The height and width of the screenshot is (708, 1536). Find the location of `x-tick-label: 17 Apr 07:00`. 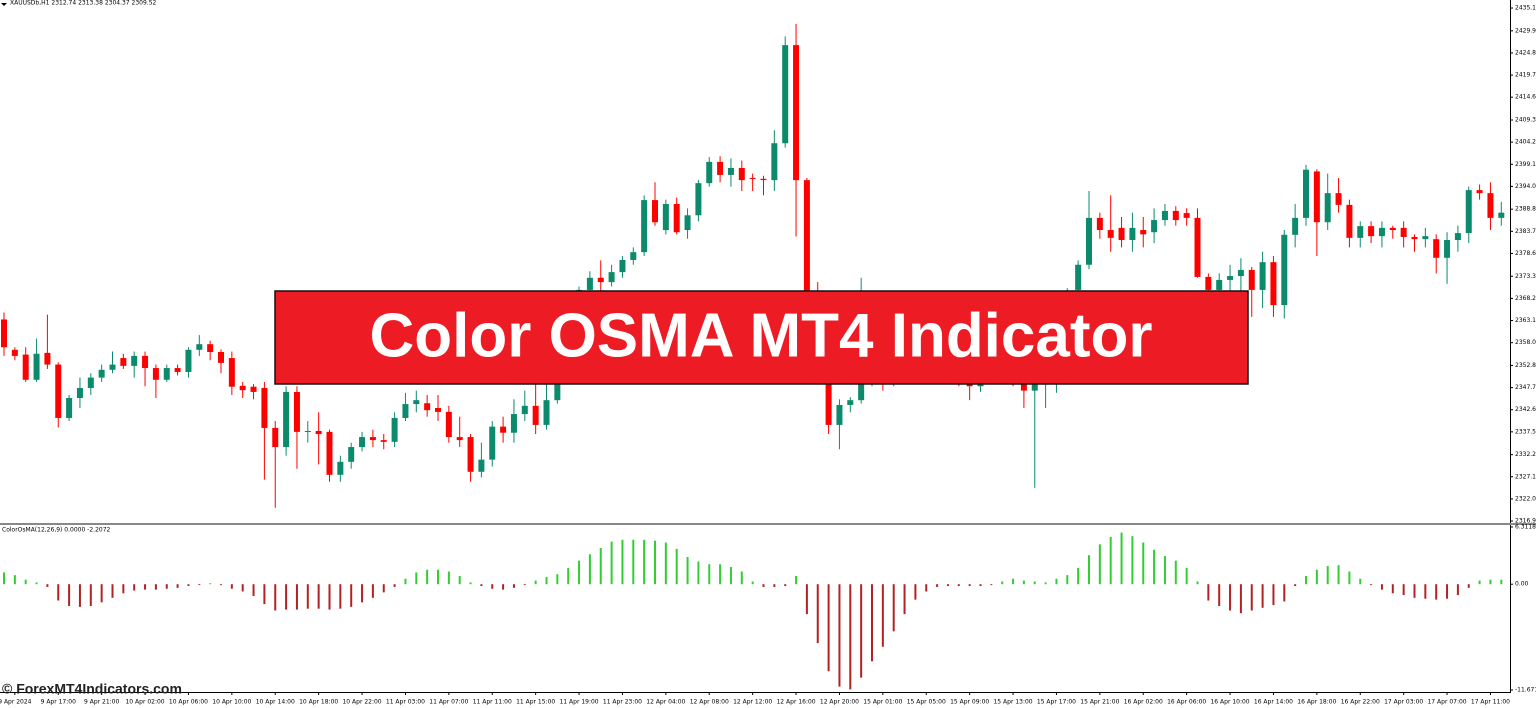

x-tick-label: 17 Apr 07:00 is located at coordinates (1446, 702).